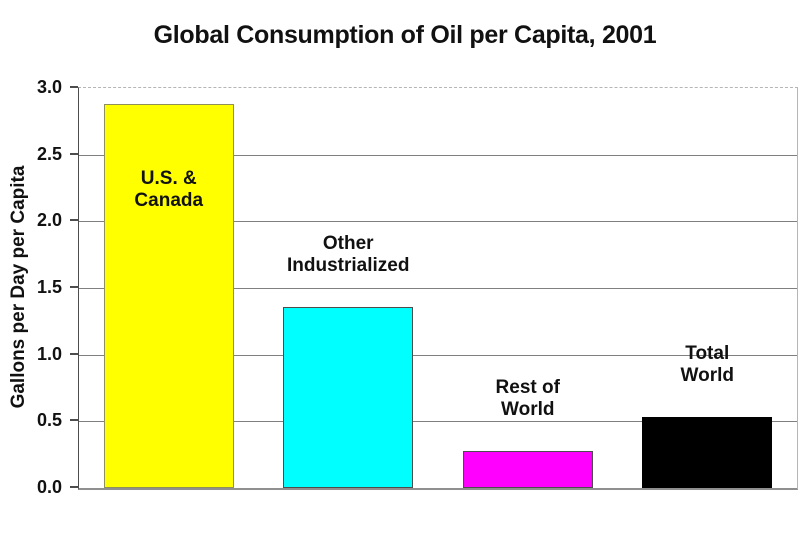  Describe the element at coordinates (49, 420) in the screenshot. I see `y-tick-label: 0.5` at that location.